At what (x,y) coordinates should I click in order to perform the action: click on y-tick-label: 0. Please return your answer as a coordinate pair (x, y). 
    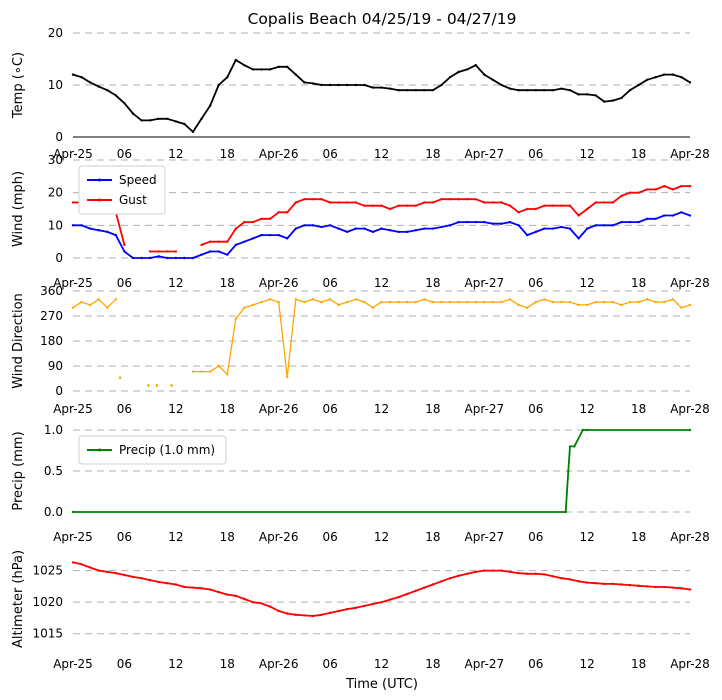
    Looking at the image, I should click on (59, 137).